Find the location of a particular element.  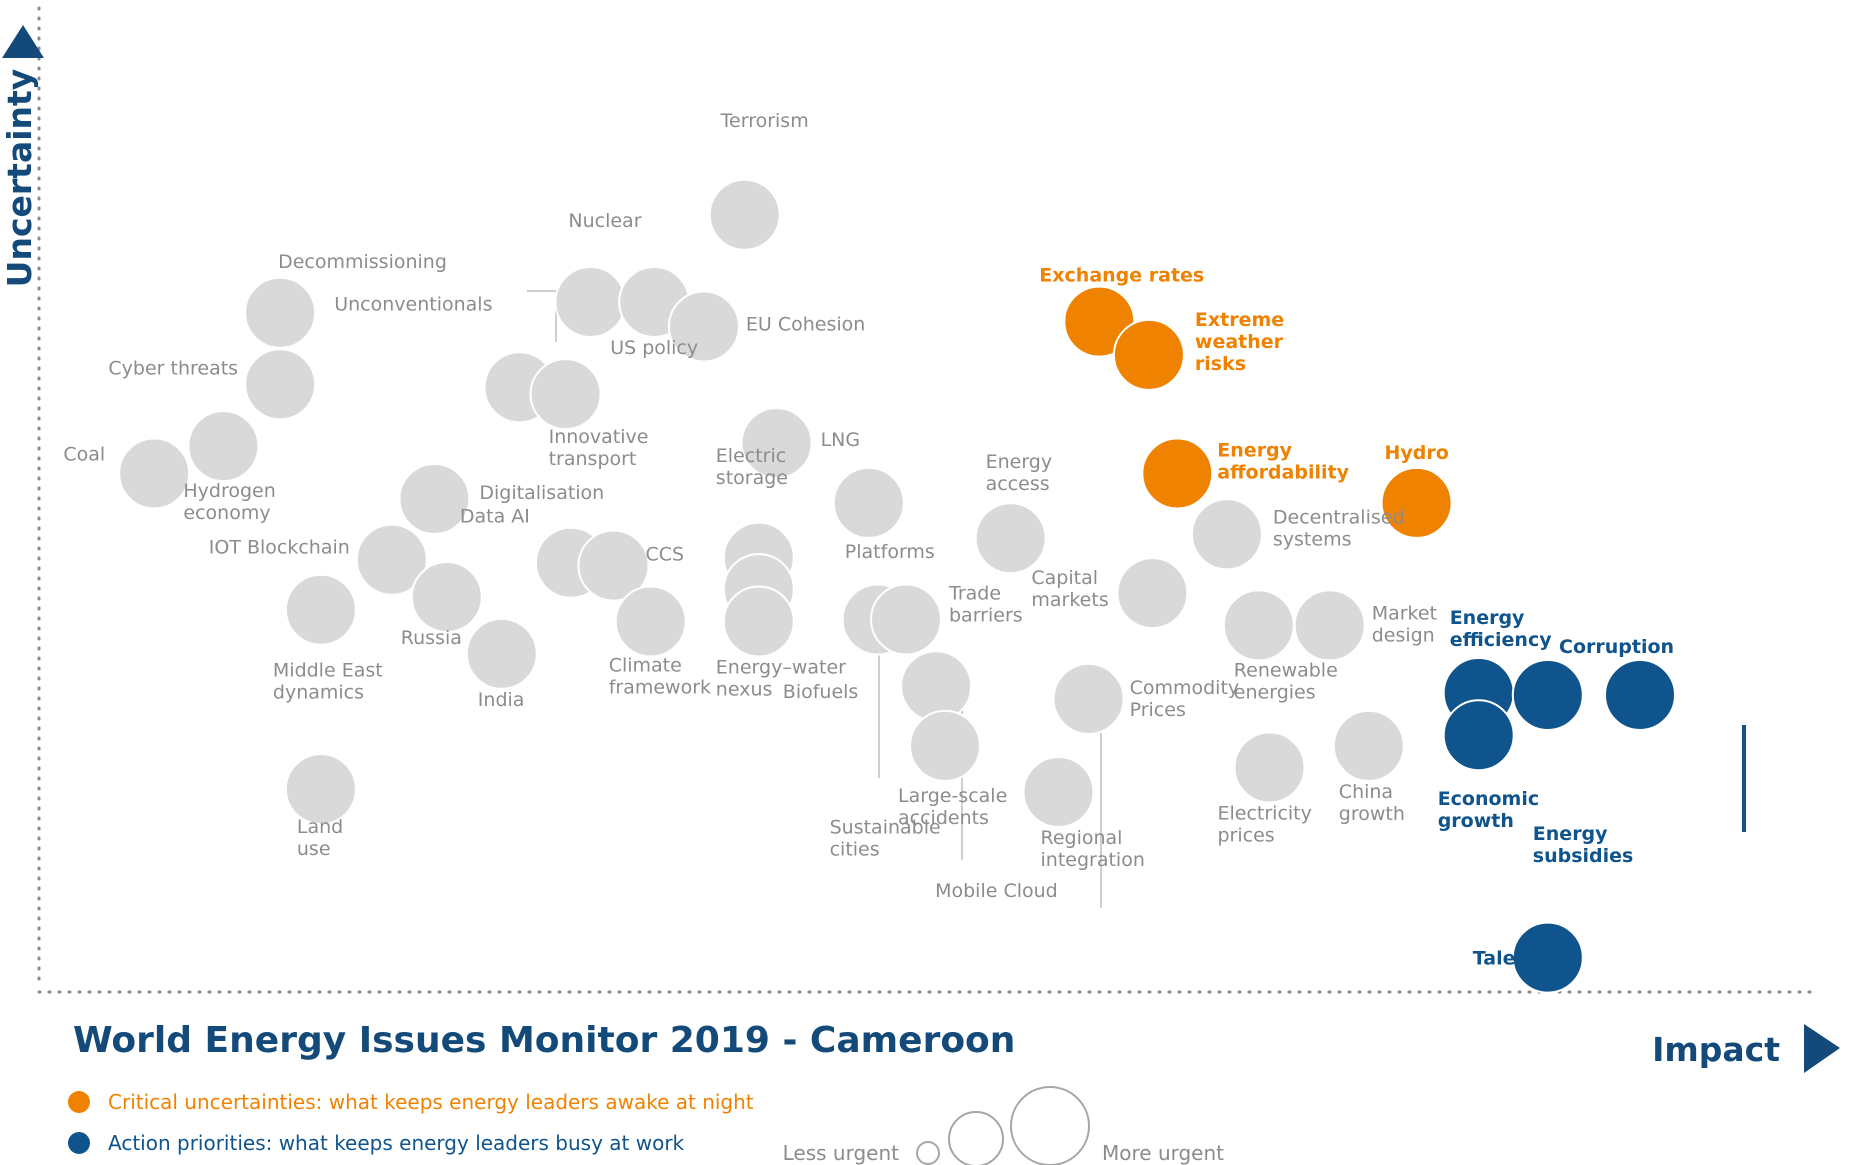

bubble-lng is located at coordinates (776, 443).